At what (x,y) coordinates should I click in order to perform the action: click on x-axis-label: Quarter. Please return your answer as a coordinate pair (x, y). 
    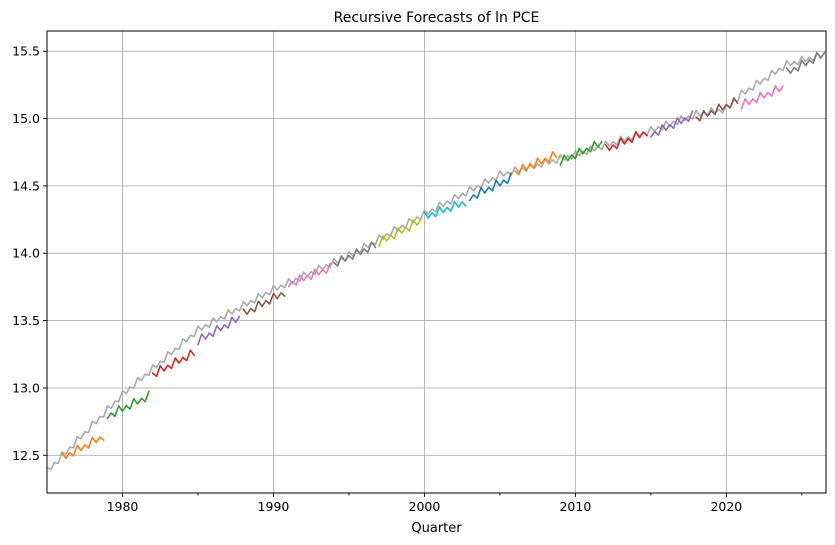
    Looking at the image, I should click on (436, 528).